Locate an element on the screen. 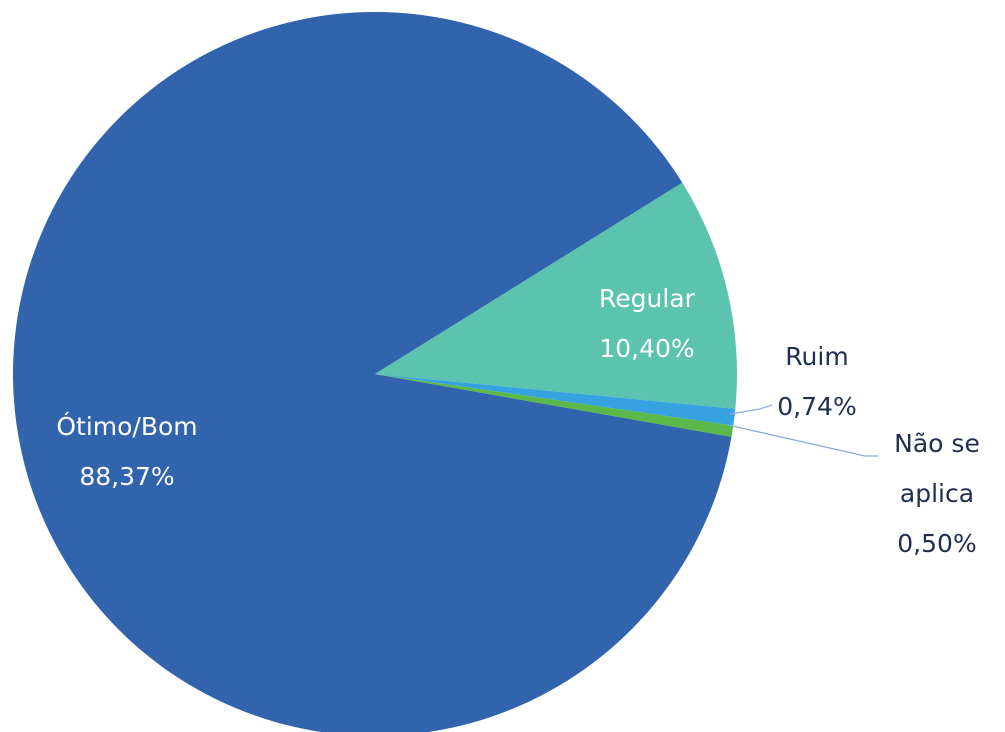  value-label: 10,40% is located at coordinates (646, 348).